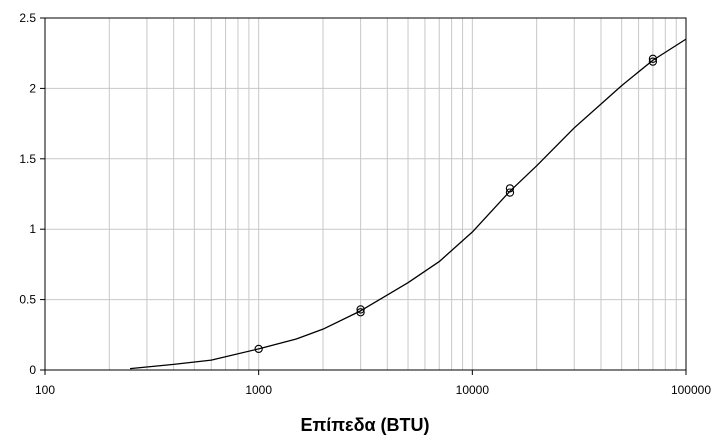 The height and width of the screenshot is (445, 713). I want to click on x-tick-label: 1000, so click(258, 390).